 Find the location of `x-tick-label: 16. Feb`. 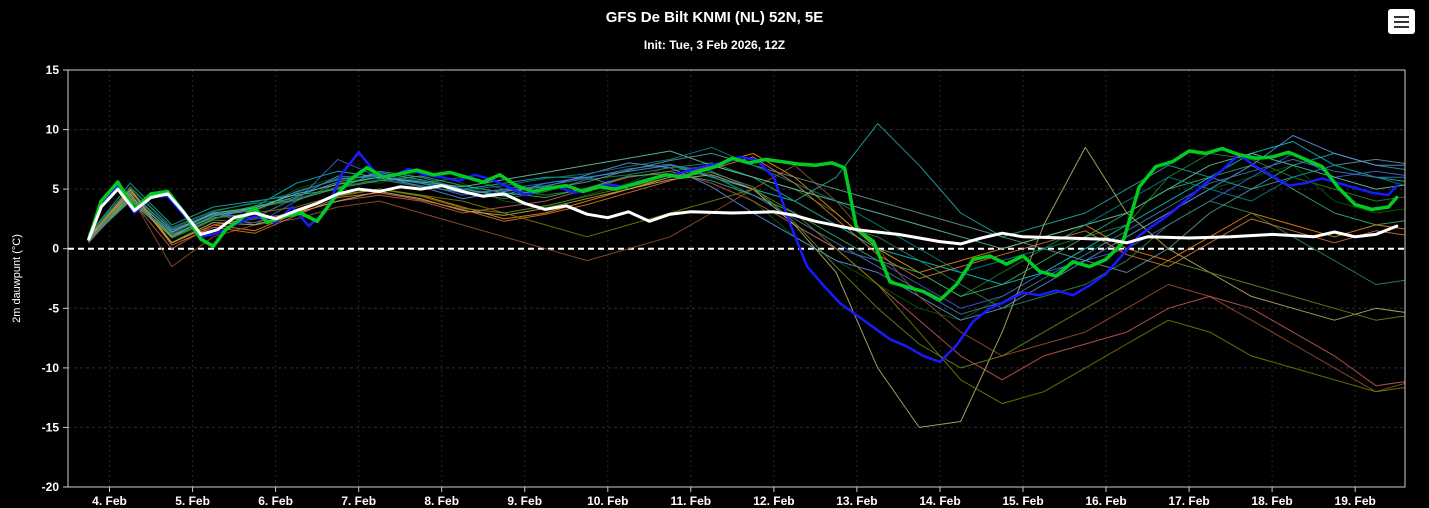

x-tick-label: 16. Feb is located at coordinates (1105, 501).